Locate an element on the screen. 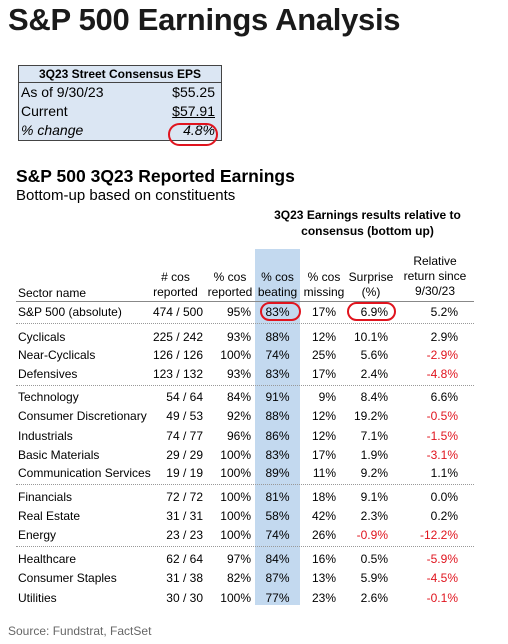  highlight-circle-surprise is located at coordinates (371, 311).